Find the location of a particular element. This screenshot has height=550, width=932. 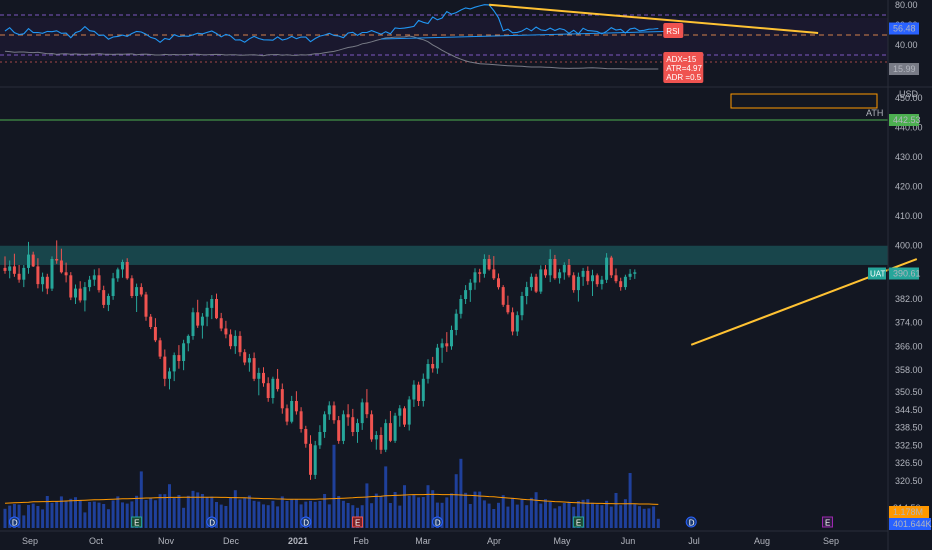

price-tick-label: 358.00 is located at coordinates (909, 370).